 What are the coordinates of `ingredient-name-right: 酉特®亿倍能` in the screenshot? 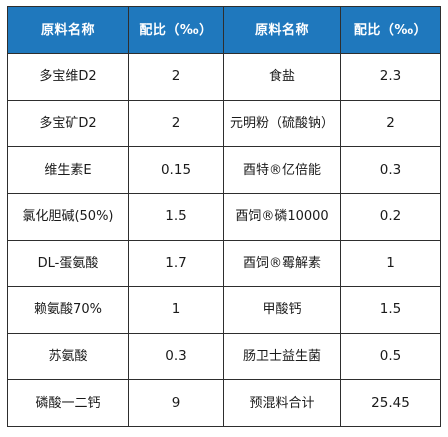 It's located at (282, 170).